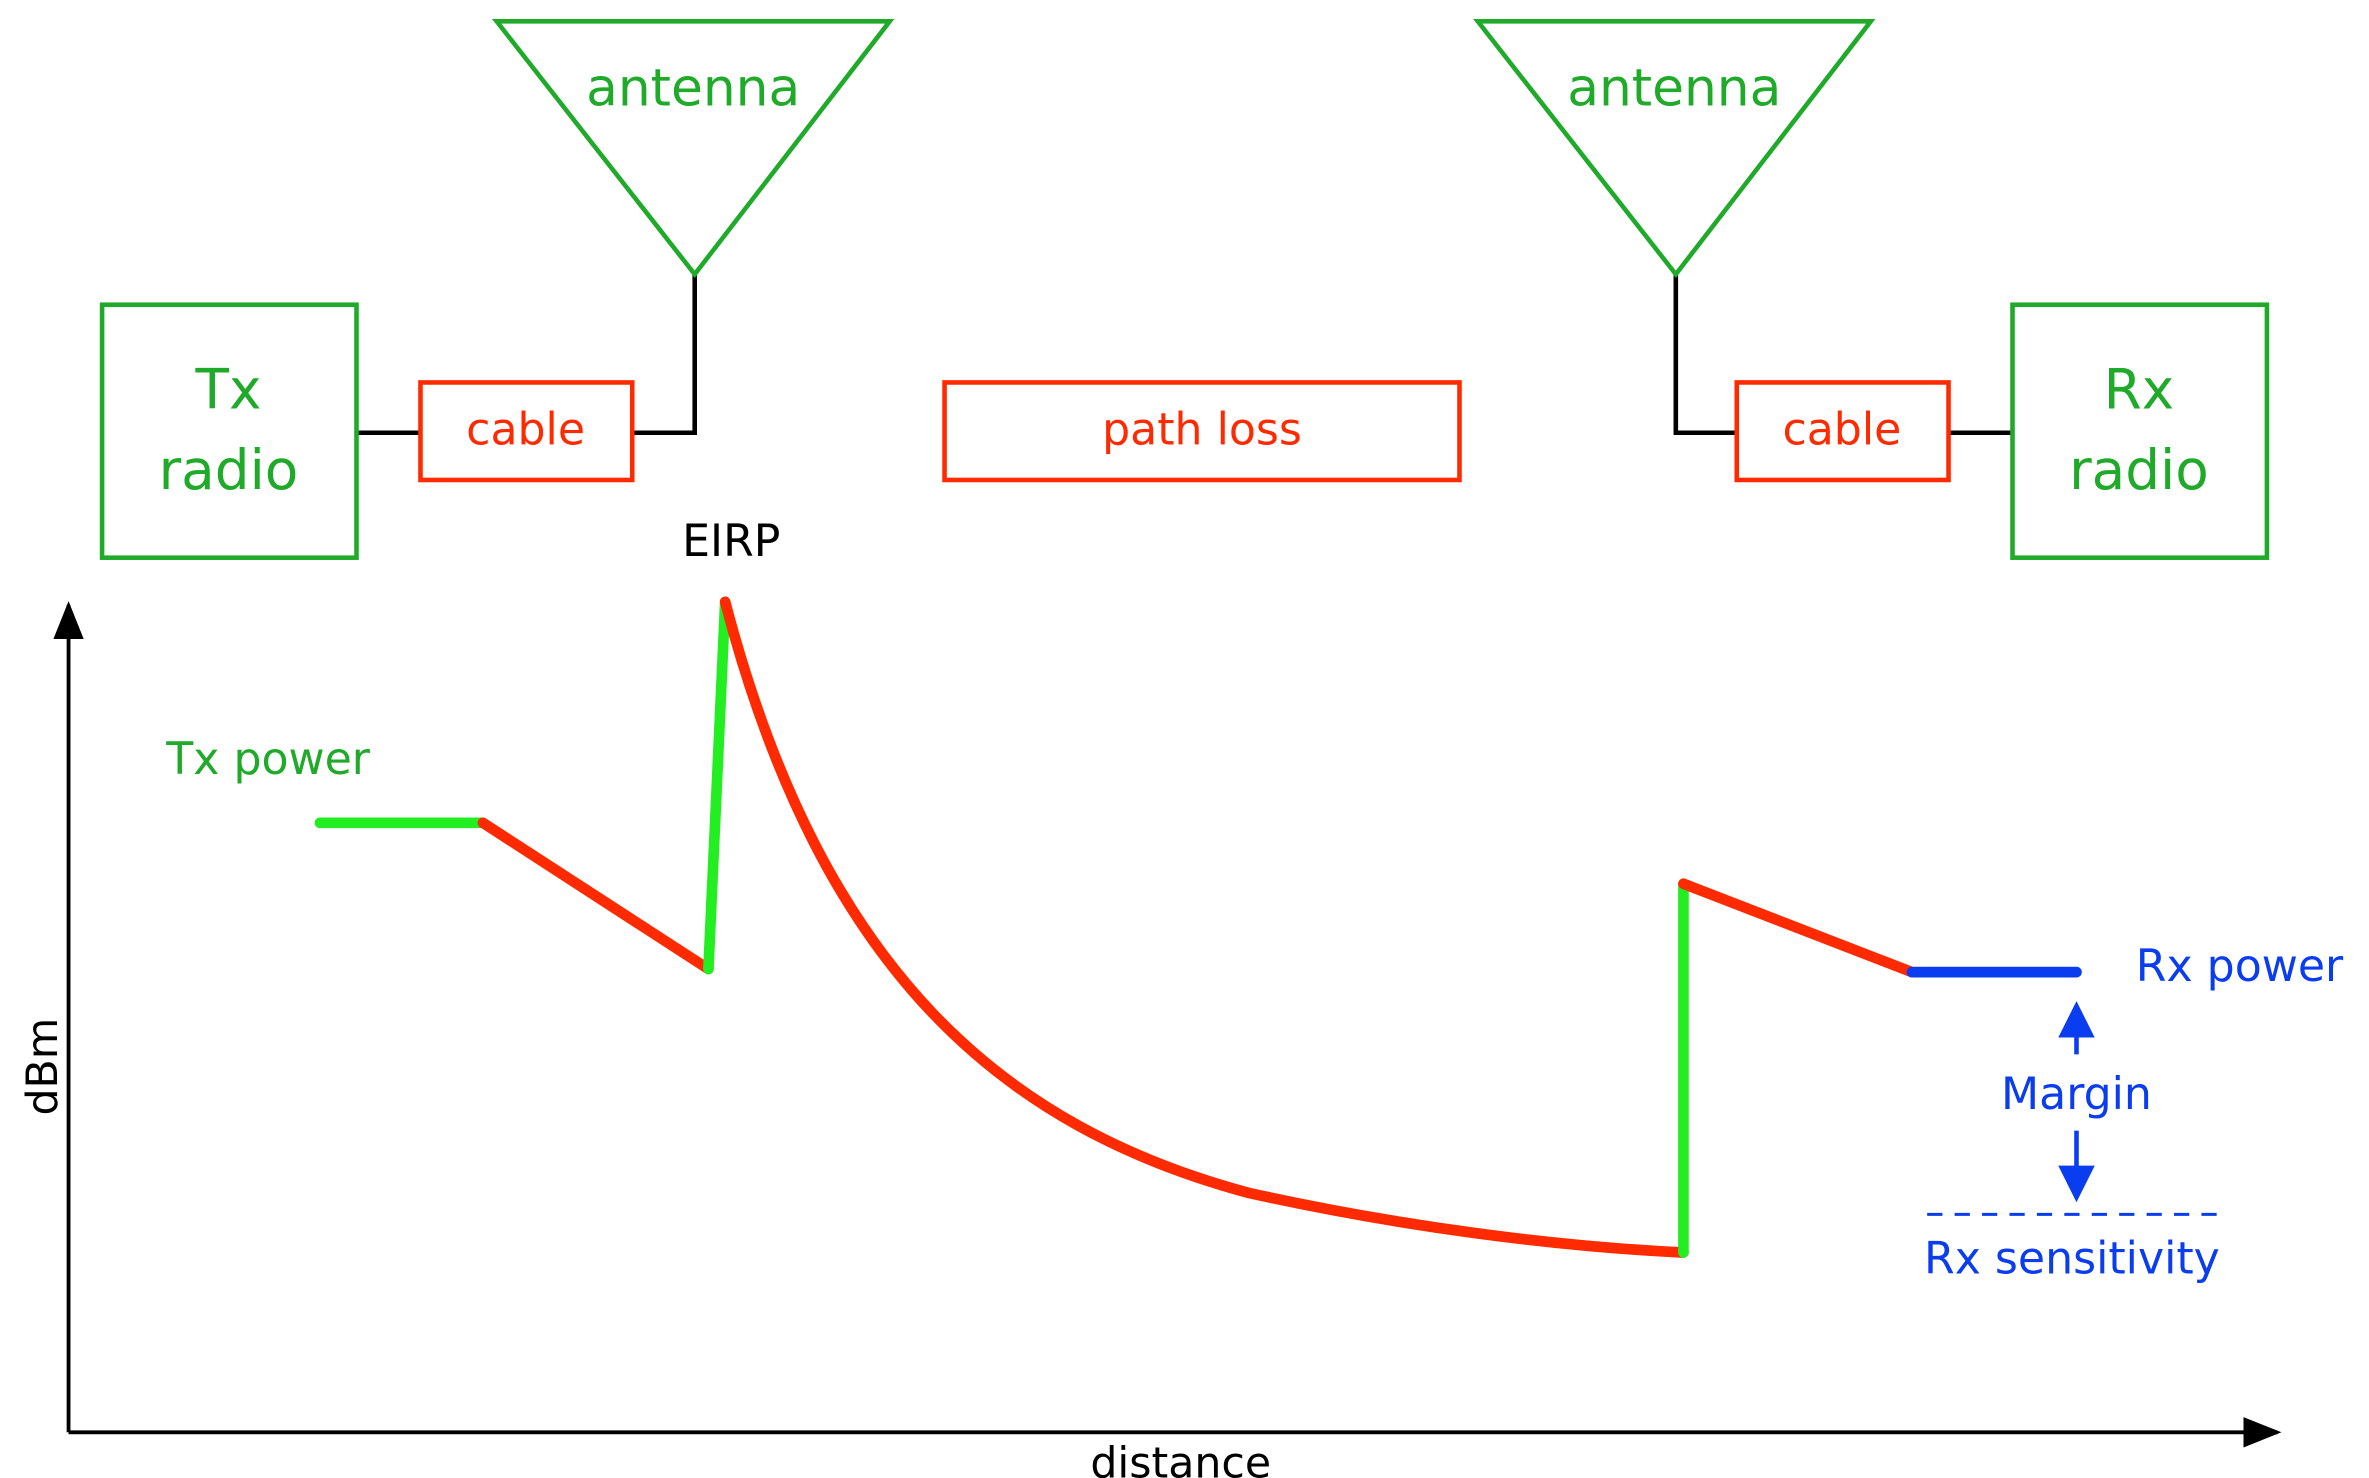 This screenshot has height=1478, width=2369. What do you see at coordinates (2139, 389) in the screenshot?
I see `rx-radio-label: Rx` at bounding box center [2139, 389].